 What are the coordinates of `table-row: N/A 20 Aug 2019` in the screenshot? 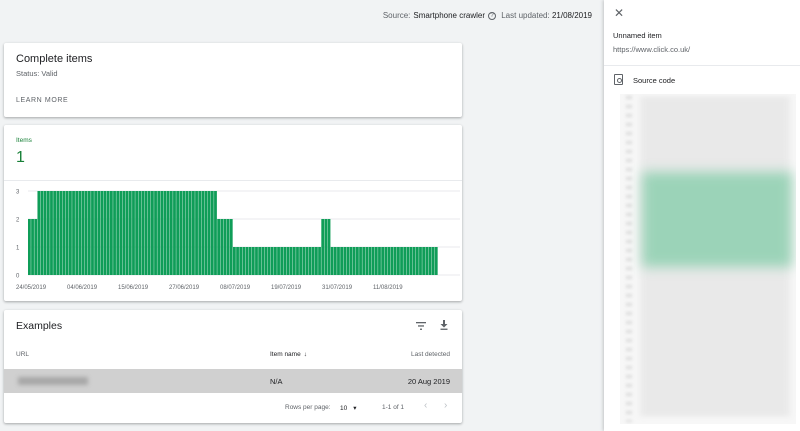 It's located at (233, 381).